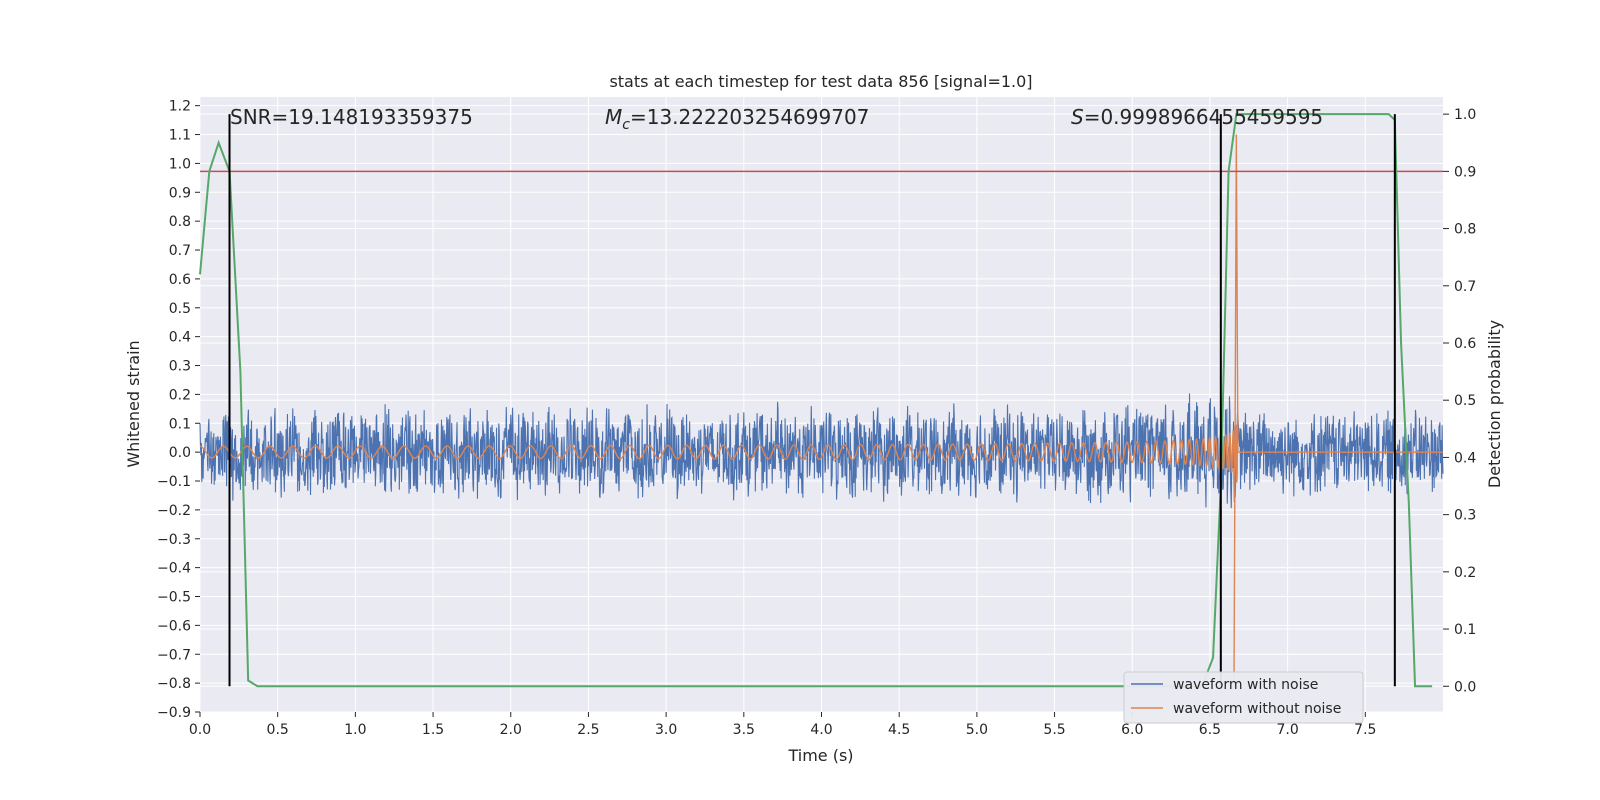  Describe the element at coordinates (1465, 172) in the screenshot. I see `y-right-tick-label: 0.9` at that location.